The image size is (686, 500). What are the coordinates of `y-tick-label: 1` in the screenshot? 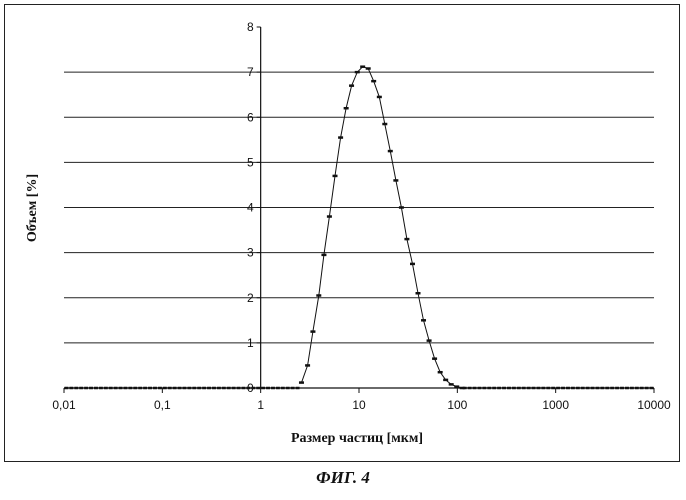 It's located at (250, 343).